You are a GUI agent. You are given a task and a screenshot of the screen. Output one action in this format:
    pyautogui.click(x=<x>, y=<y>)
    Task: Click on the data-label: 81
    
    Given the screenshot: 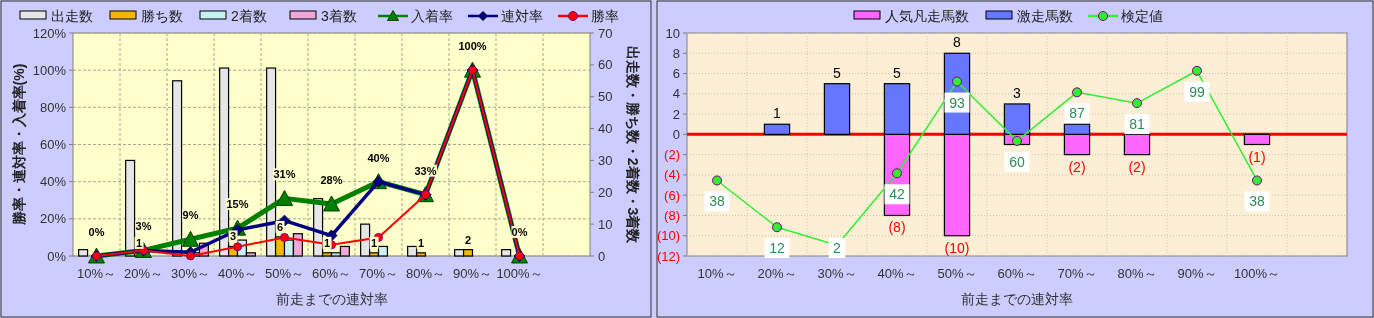 What is the action you would take?
    pyautogui.click(x=1137, y=124)
    